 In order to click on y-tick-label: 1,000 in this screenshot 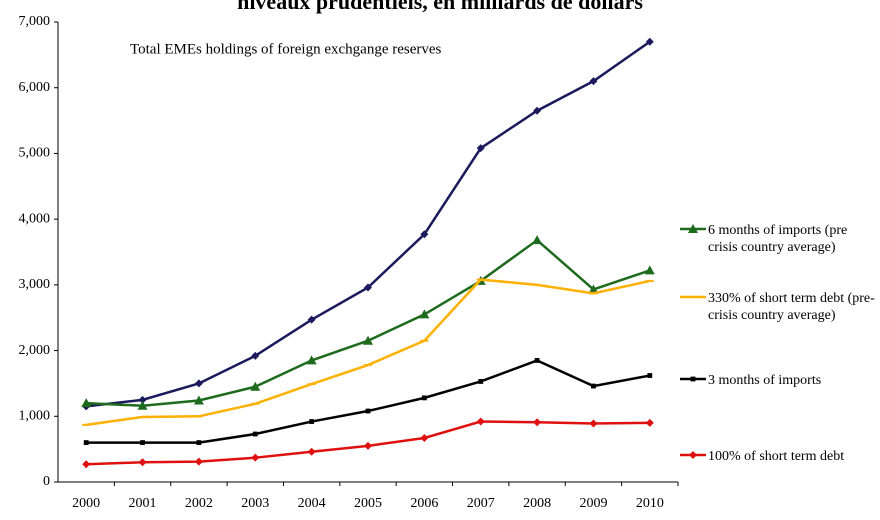, I will do `click(35, 416)`.